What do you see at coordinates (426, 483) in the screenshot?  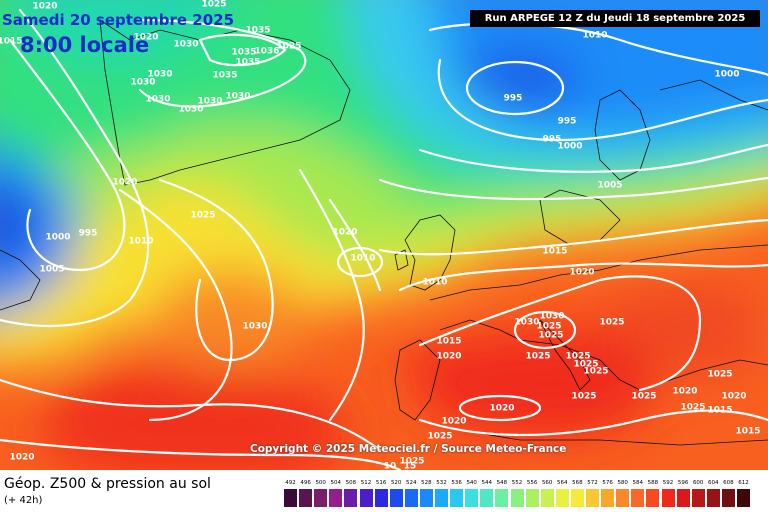 I see `legend-label: 528` at bounding box center [426, 483].